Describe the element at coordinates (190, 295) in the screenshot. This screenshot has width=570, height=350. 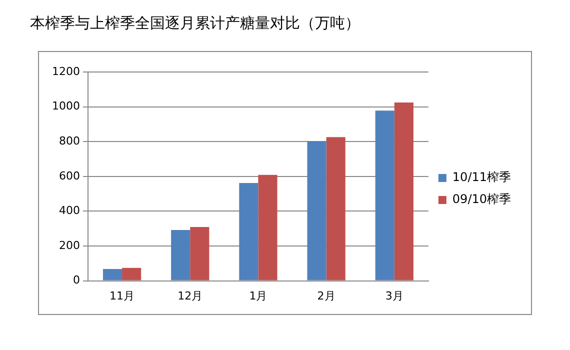
I see `x-tick-label: 12月` at that location.